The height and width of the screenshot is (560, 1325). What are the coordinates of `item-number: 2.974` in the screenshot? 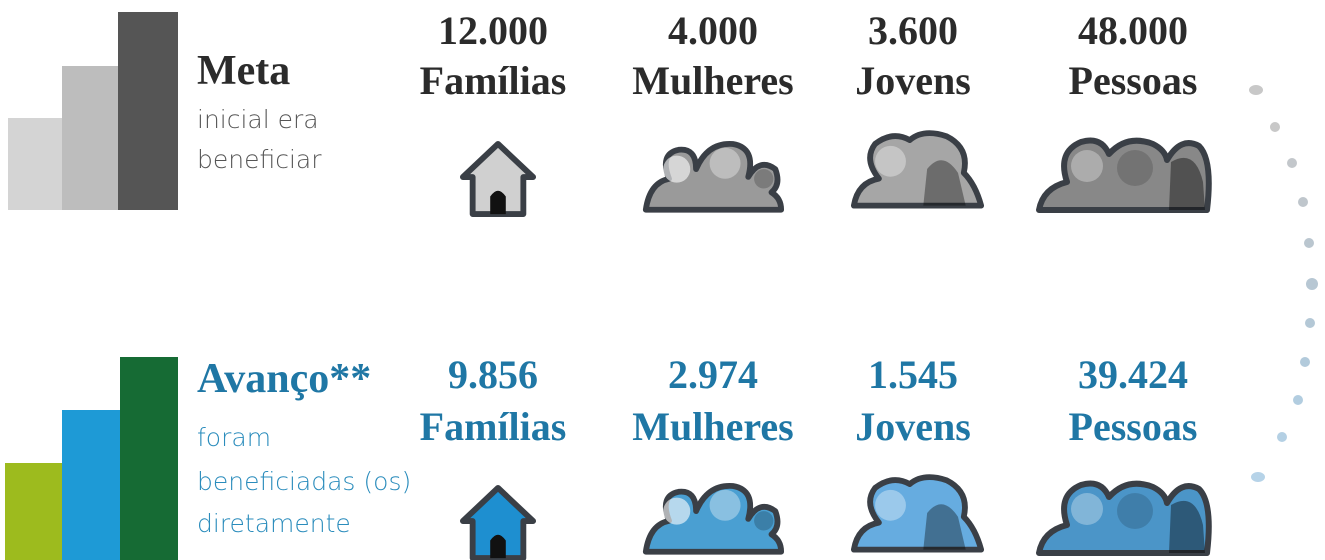 It's located at (713, 374).